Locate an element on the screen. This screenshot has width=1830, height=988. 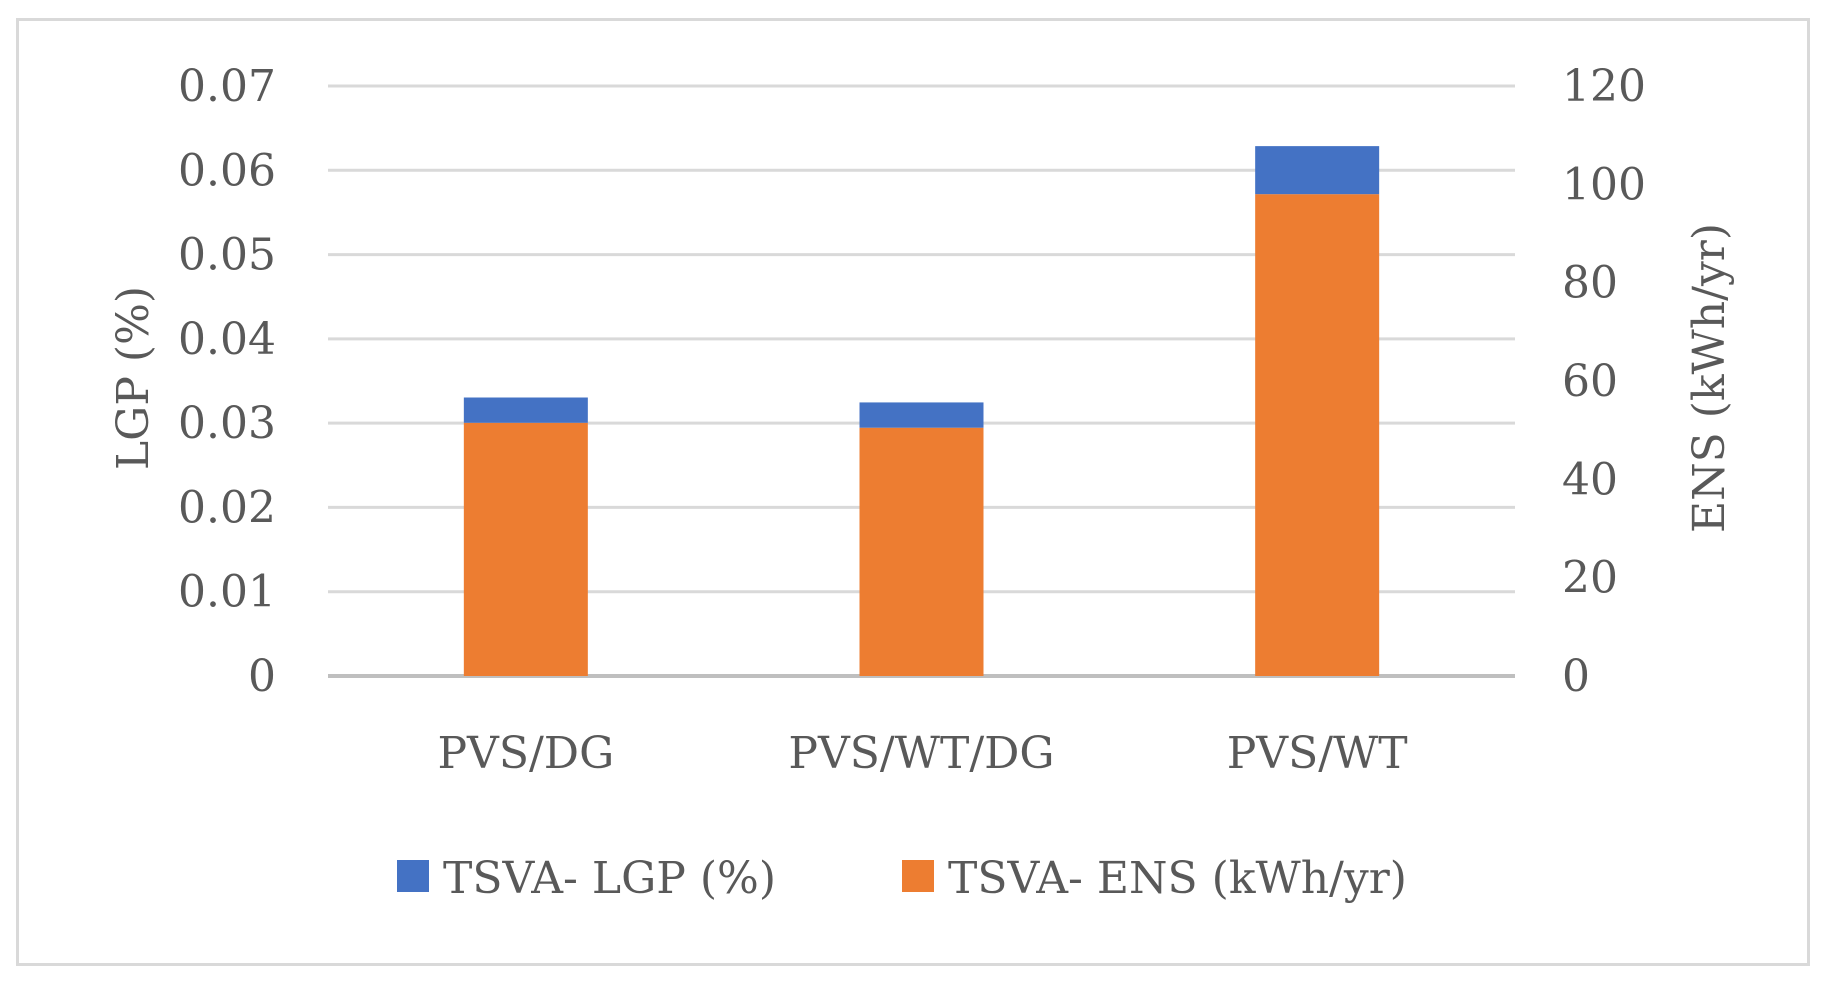
right-tick-label: 0 is located at coordinates (1576, 676).